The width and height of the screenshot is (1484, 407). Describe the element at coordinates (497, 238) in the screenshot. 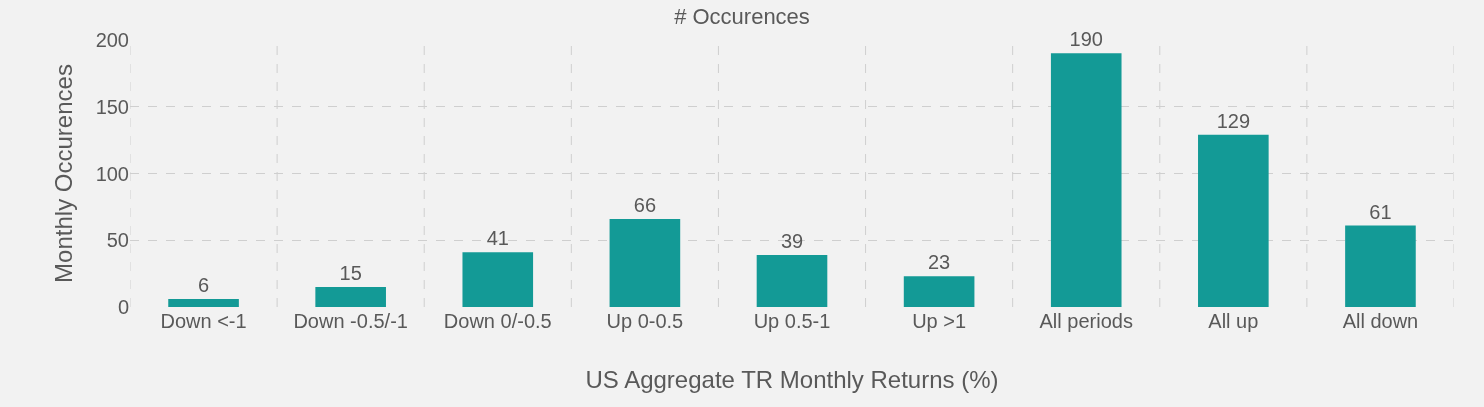

I see `data-label: 41` at that location.